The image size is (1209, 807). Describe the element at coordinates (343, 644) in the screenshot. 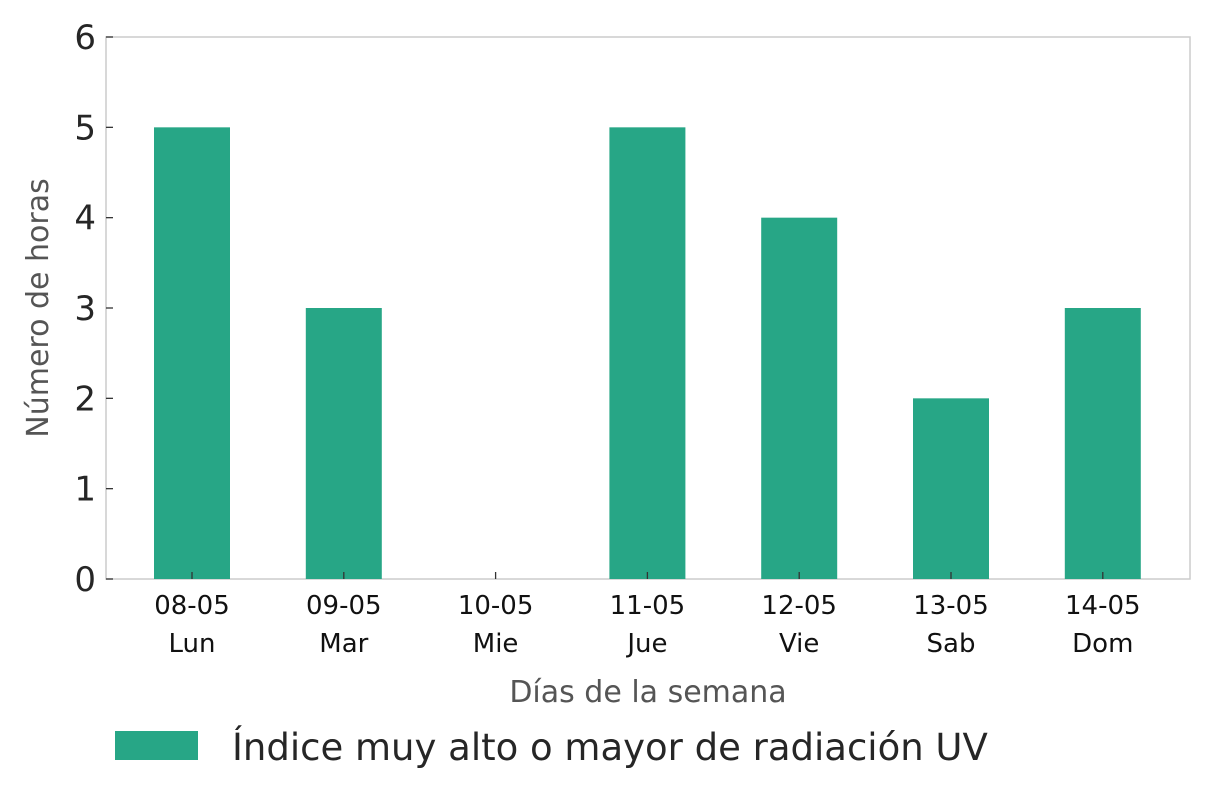

I see `x-tick-label-day: Mar` at that location.